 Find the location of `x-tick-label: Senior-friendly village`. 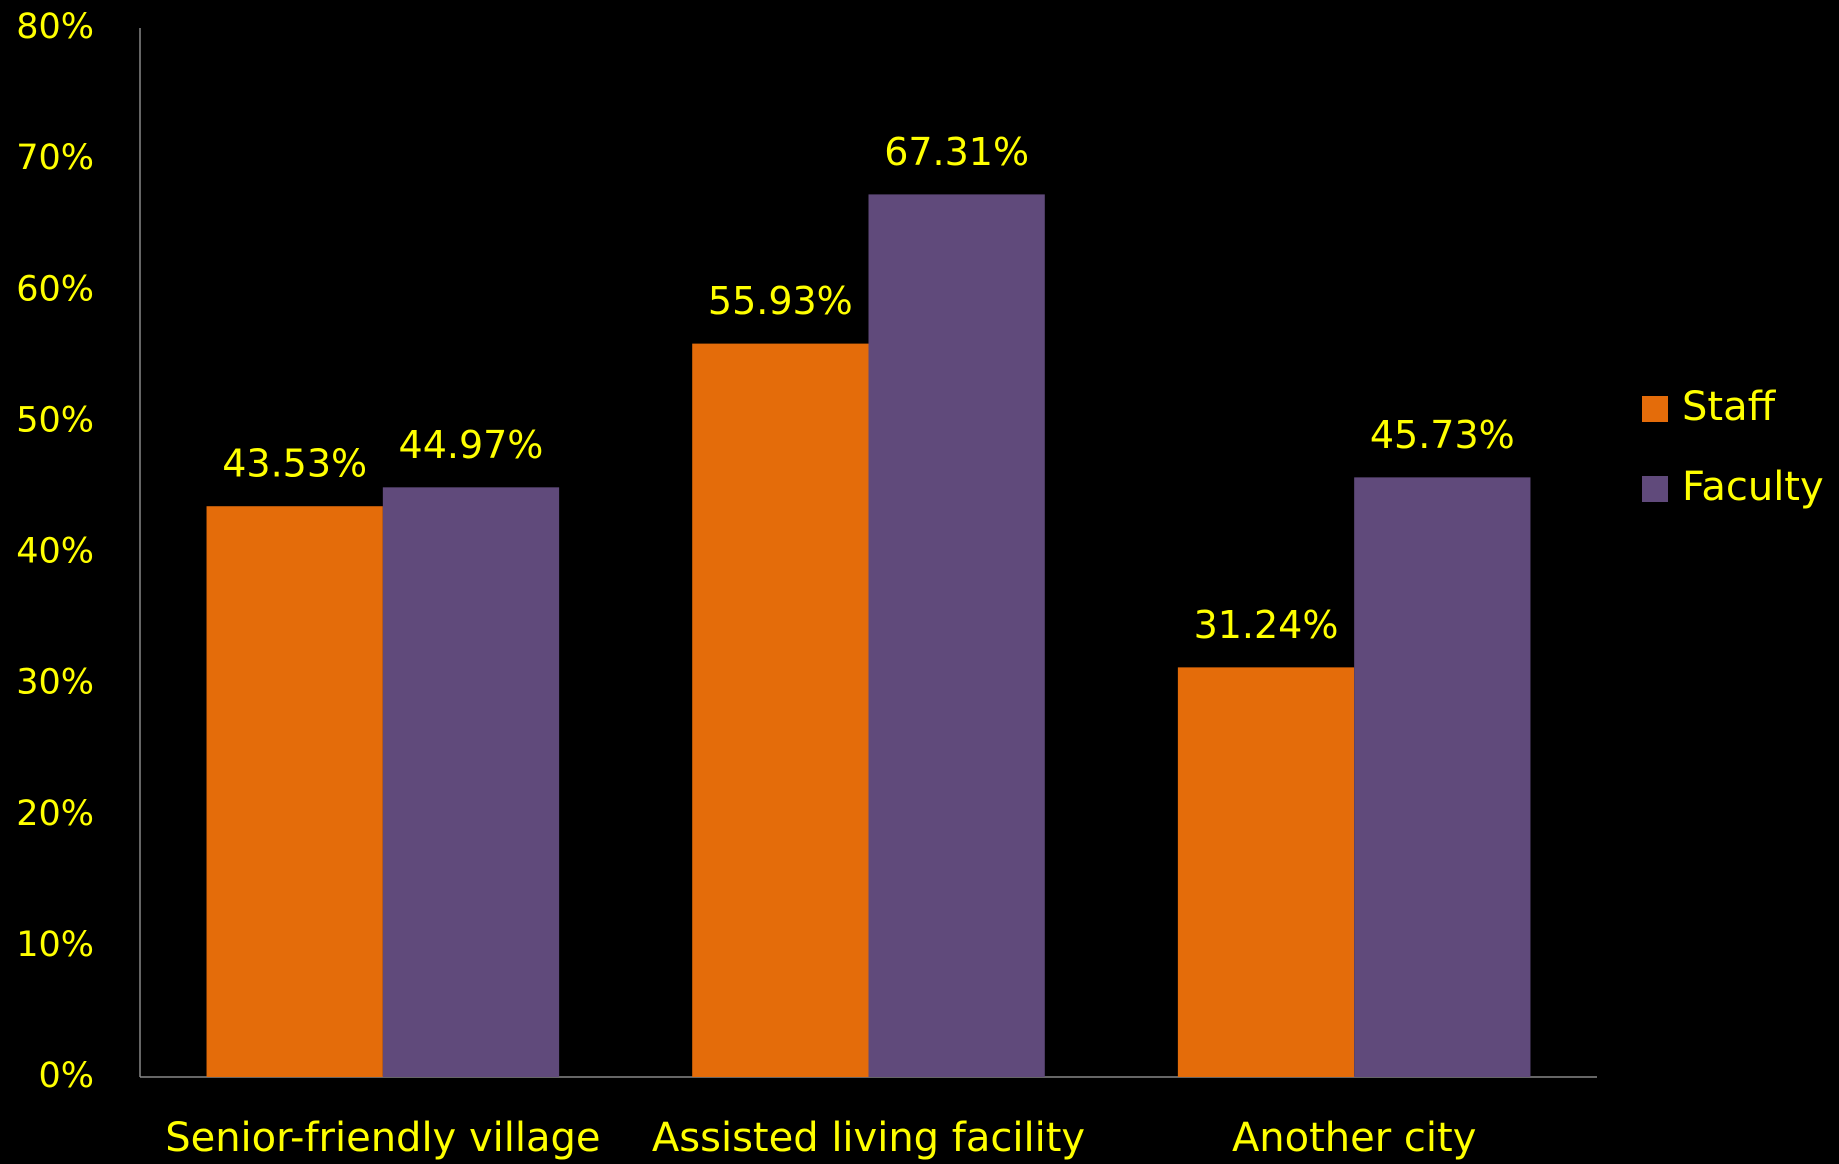

x-tick-label: Senior-friendly village is located at coordinates (382, 1138).